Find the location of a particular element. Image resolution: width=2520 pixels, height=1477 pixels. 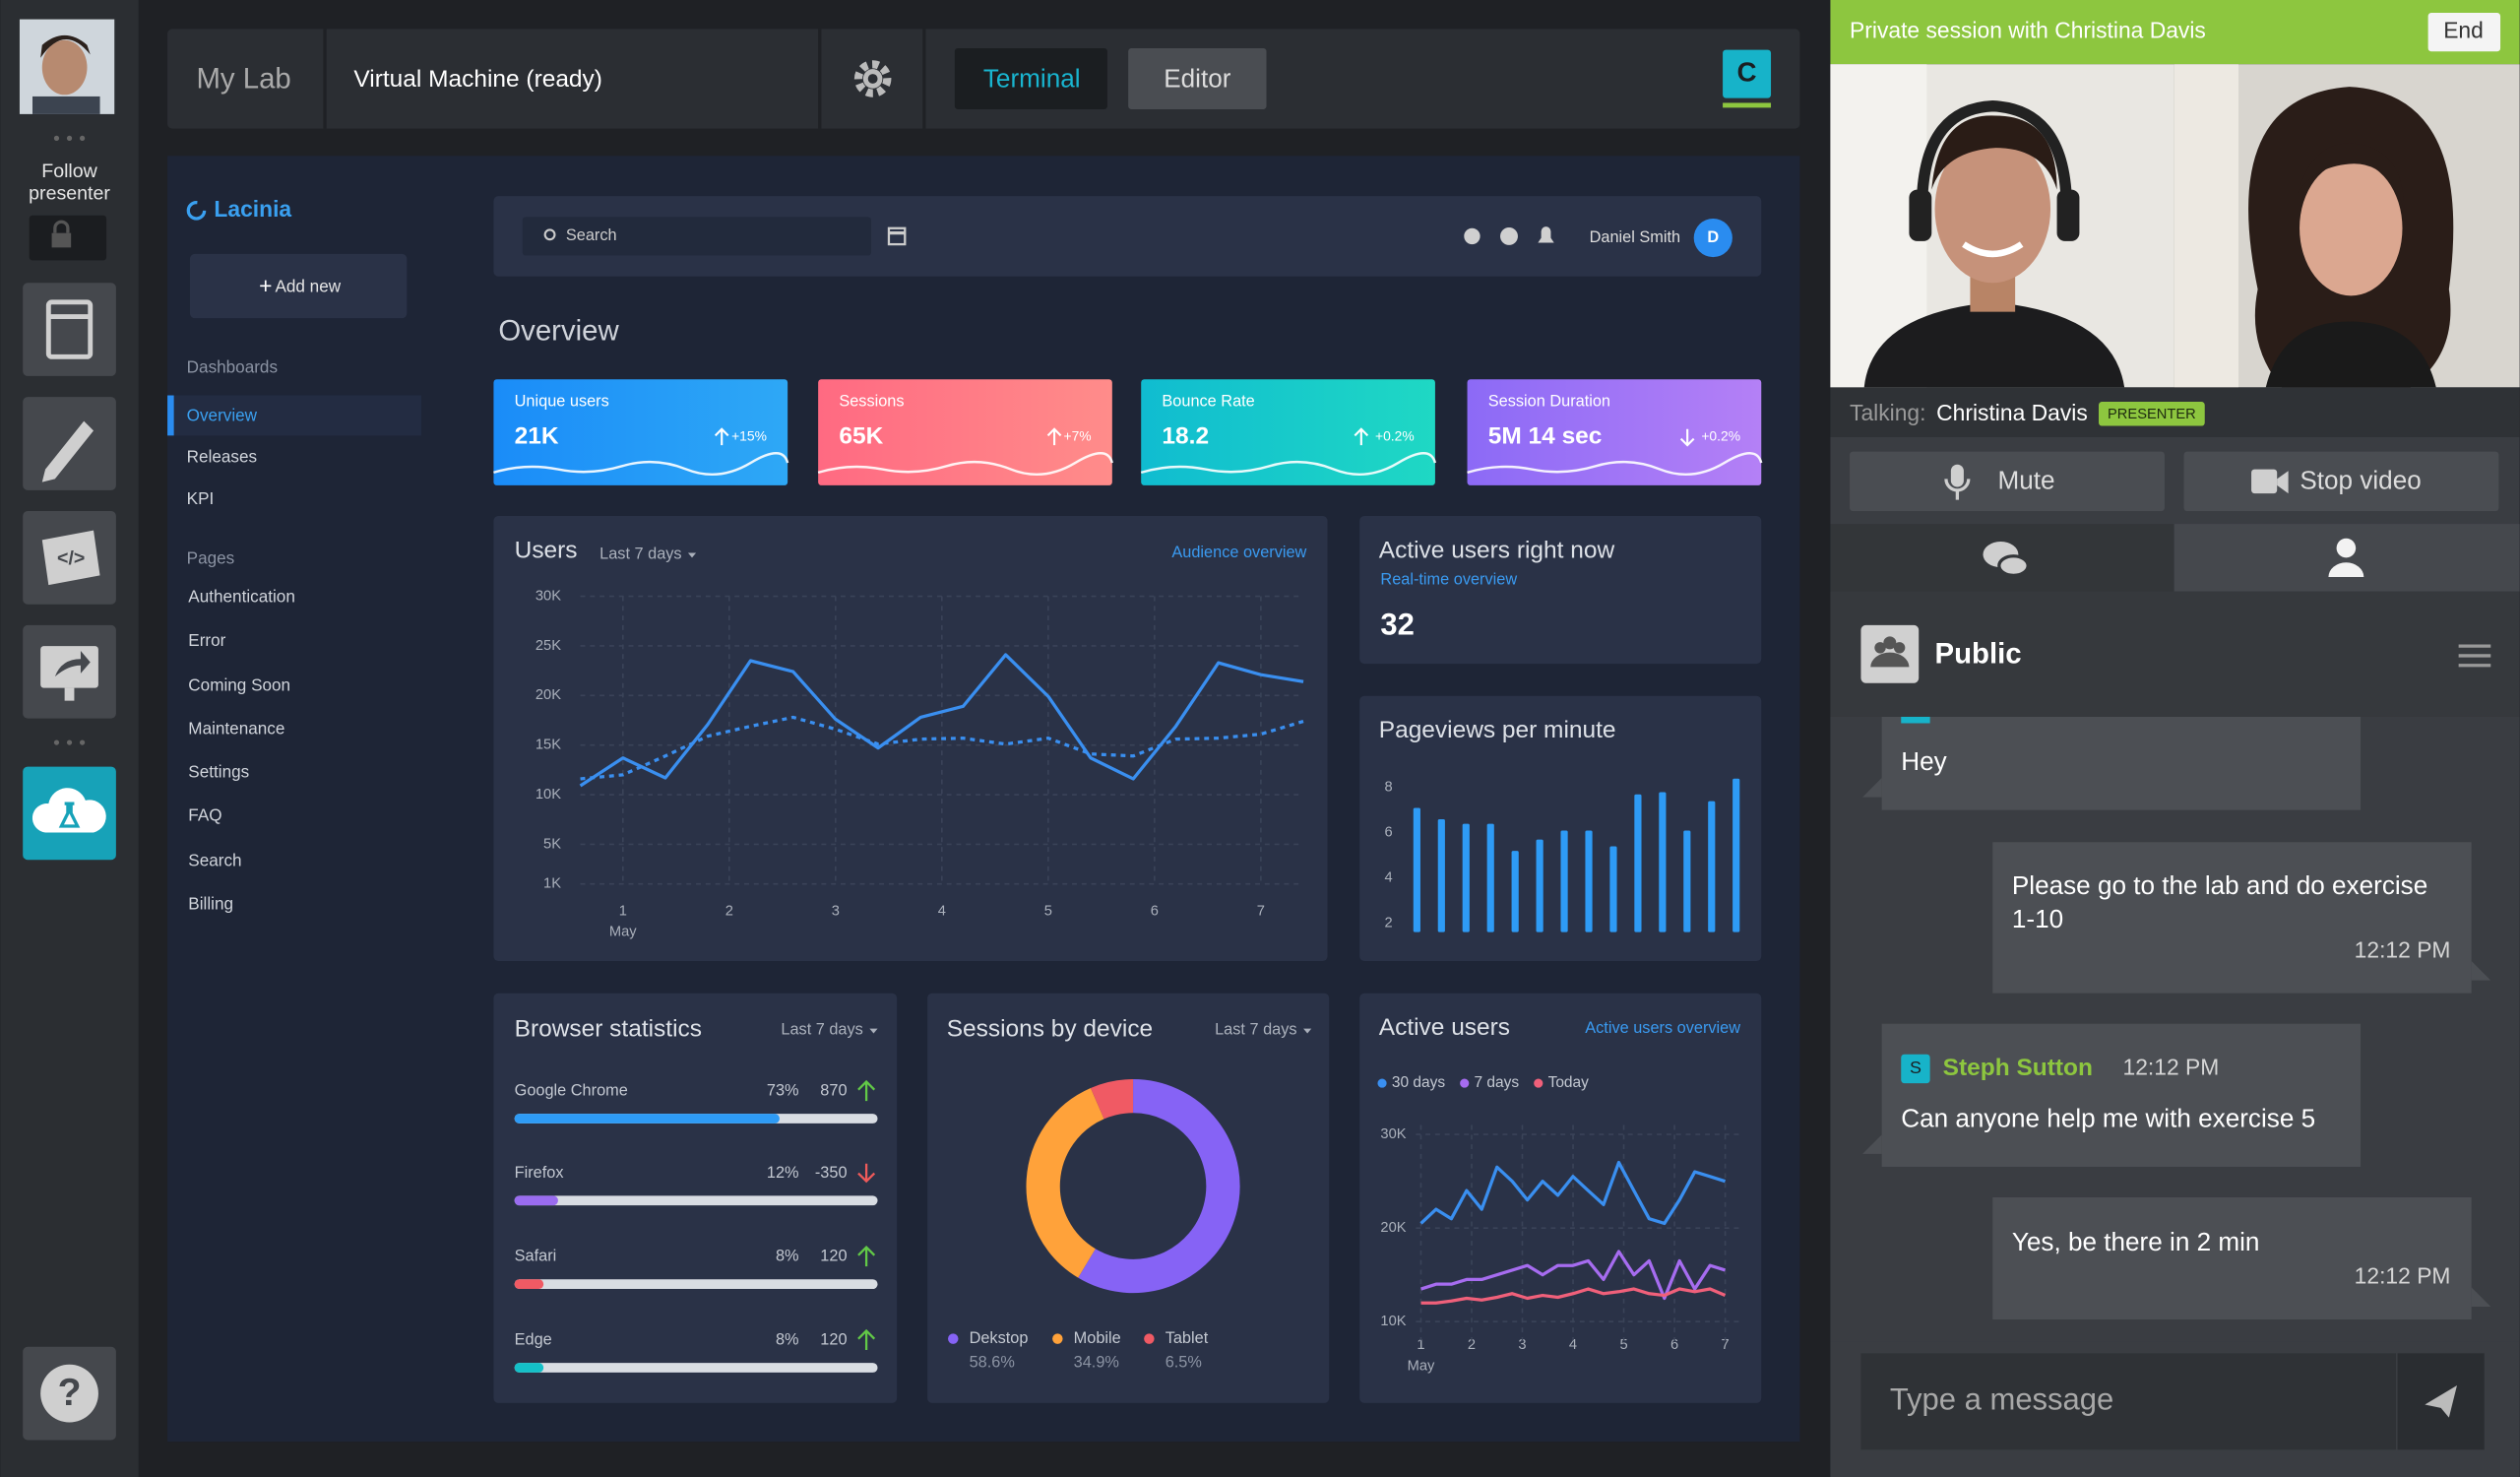

card-link: Active users overview is located at coordinates (1662, 1028).